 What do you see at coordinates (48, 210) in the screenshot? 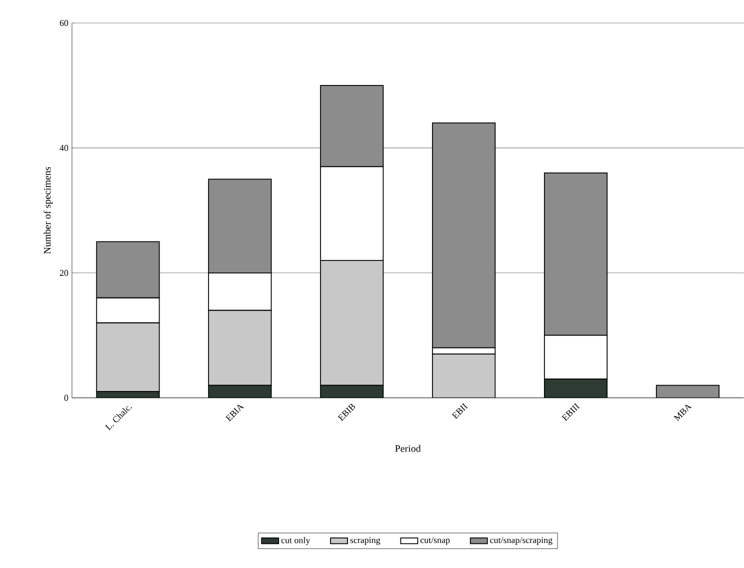
I see `y-axis-title: Number of specimens` at bounding box center [48, 210].